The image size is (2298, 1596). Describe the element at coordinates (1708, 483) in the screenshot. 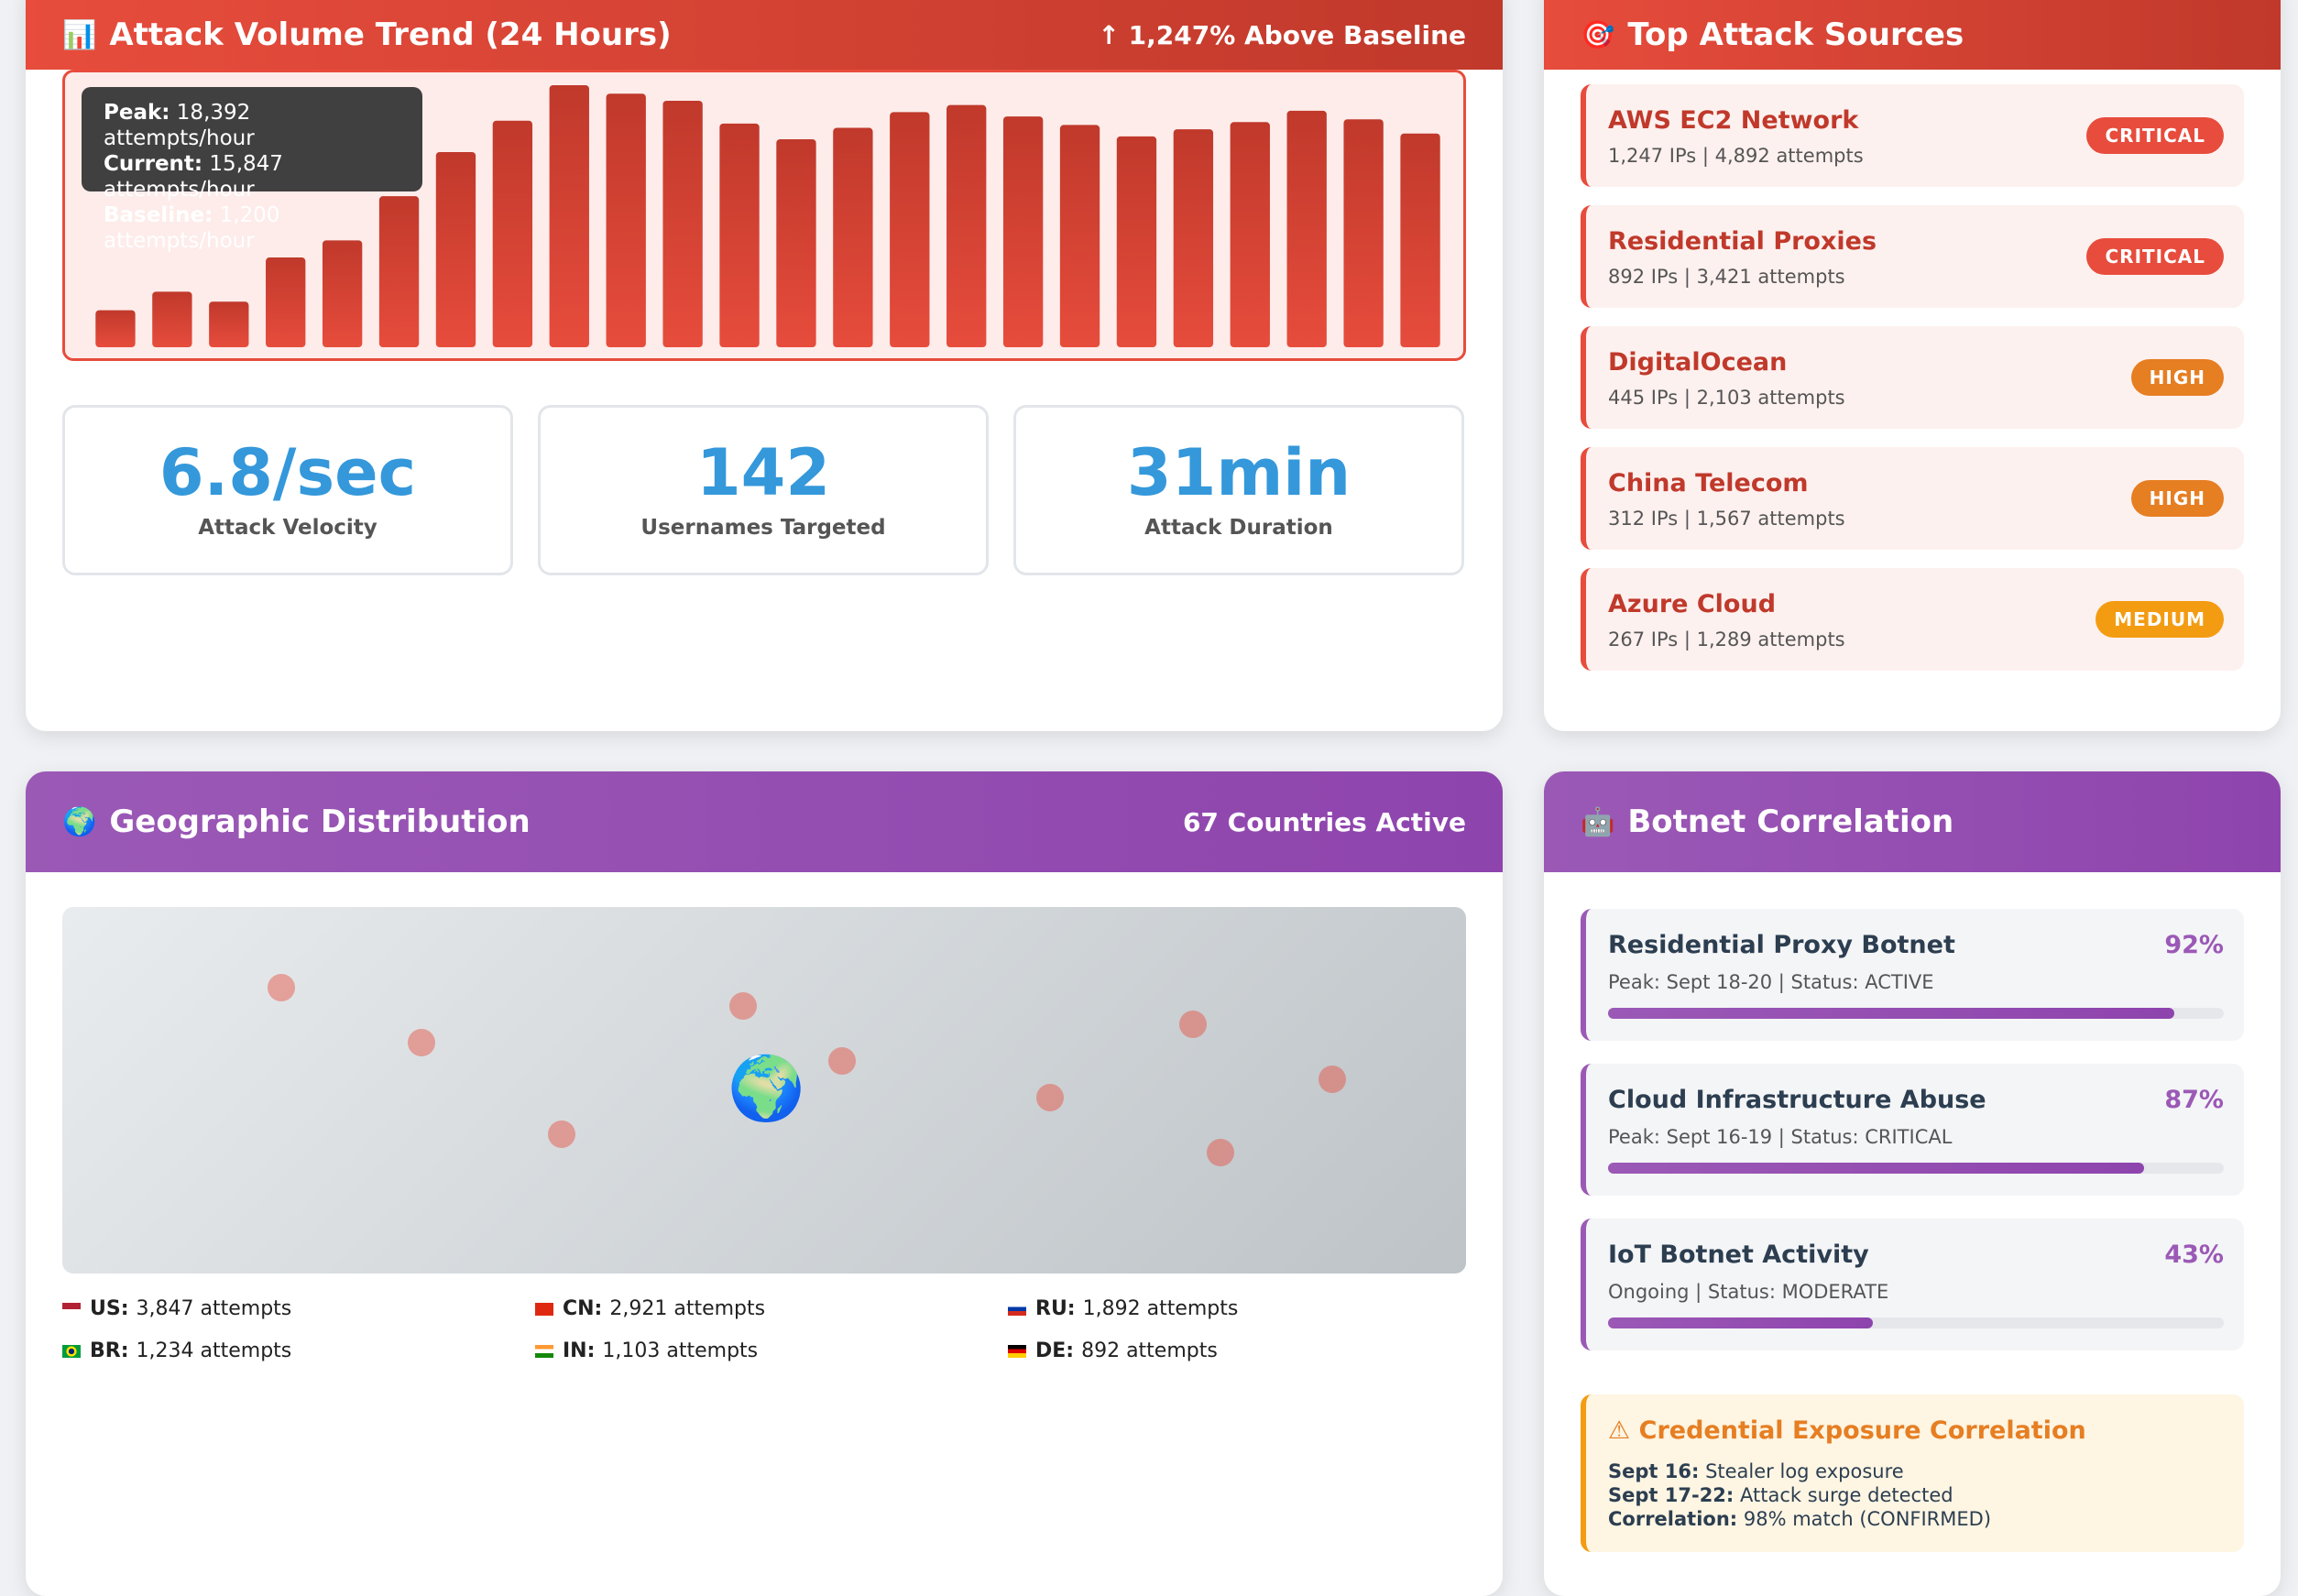

I see `source-name: China Telecom` at that location.